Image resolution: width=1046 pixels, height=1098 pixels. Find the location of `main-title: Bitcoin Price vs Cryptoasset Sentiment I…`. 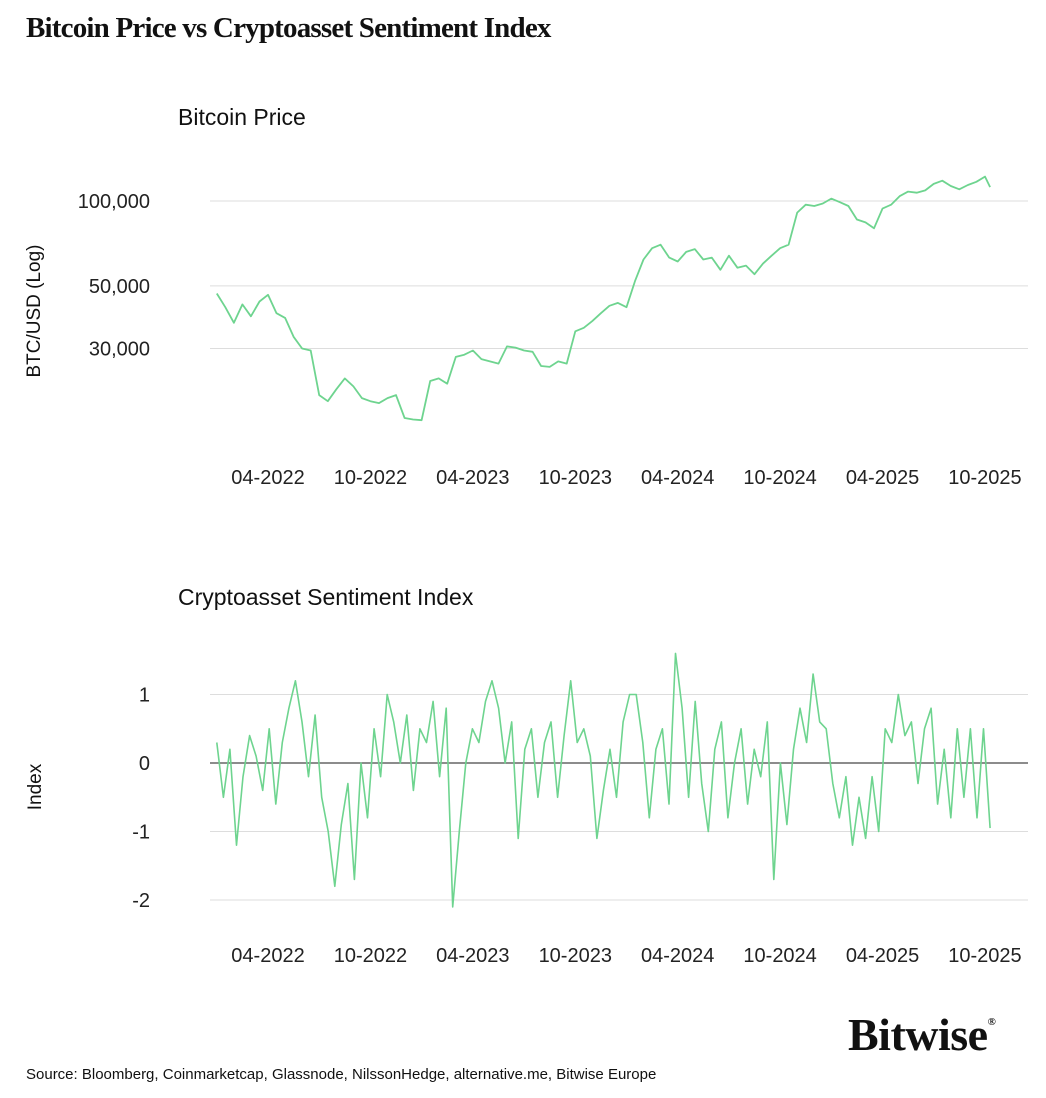

main-title: Bitcoin Price vs Cryptoasset Sentiment I… is located at coordinates (288, 28).